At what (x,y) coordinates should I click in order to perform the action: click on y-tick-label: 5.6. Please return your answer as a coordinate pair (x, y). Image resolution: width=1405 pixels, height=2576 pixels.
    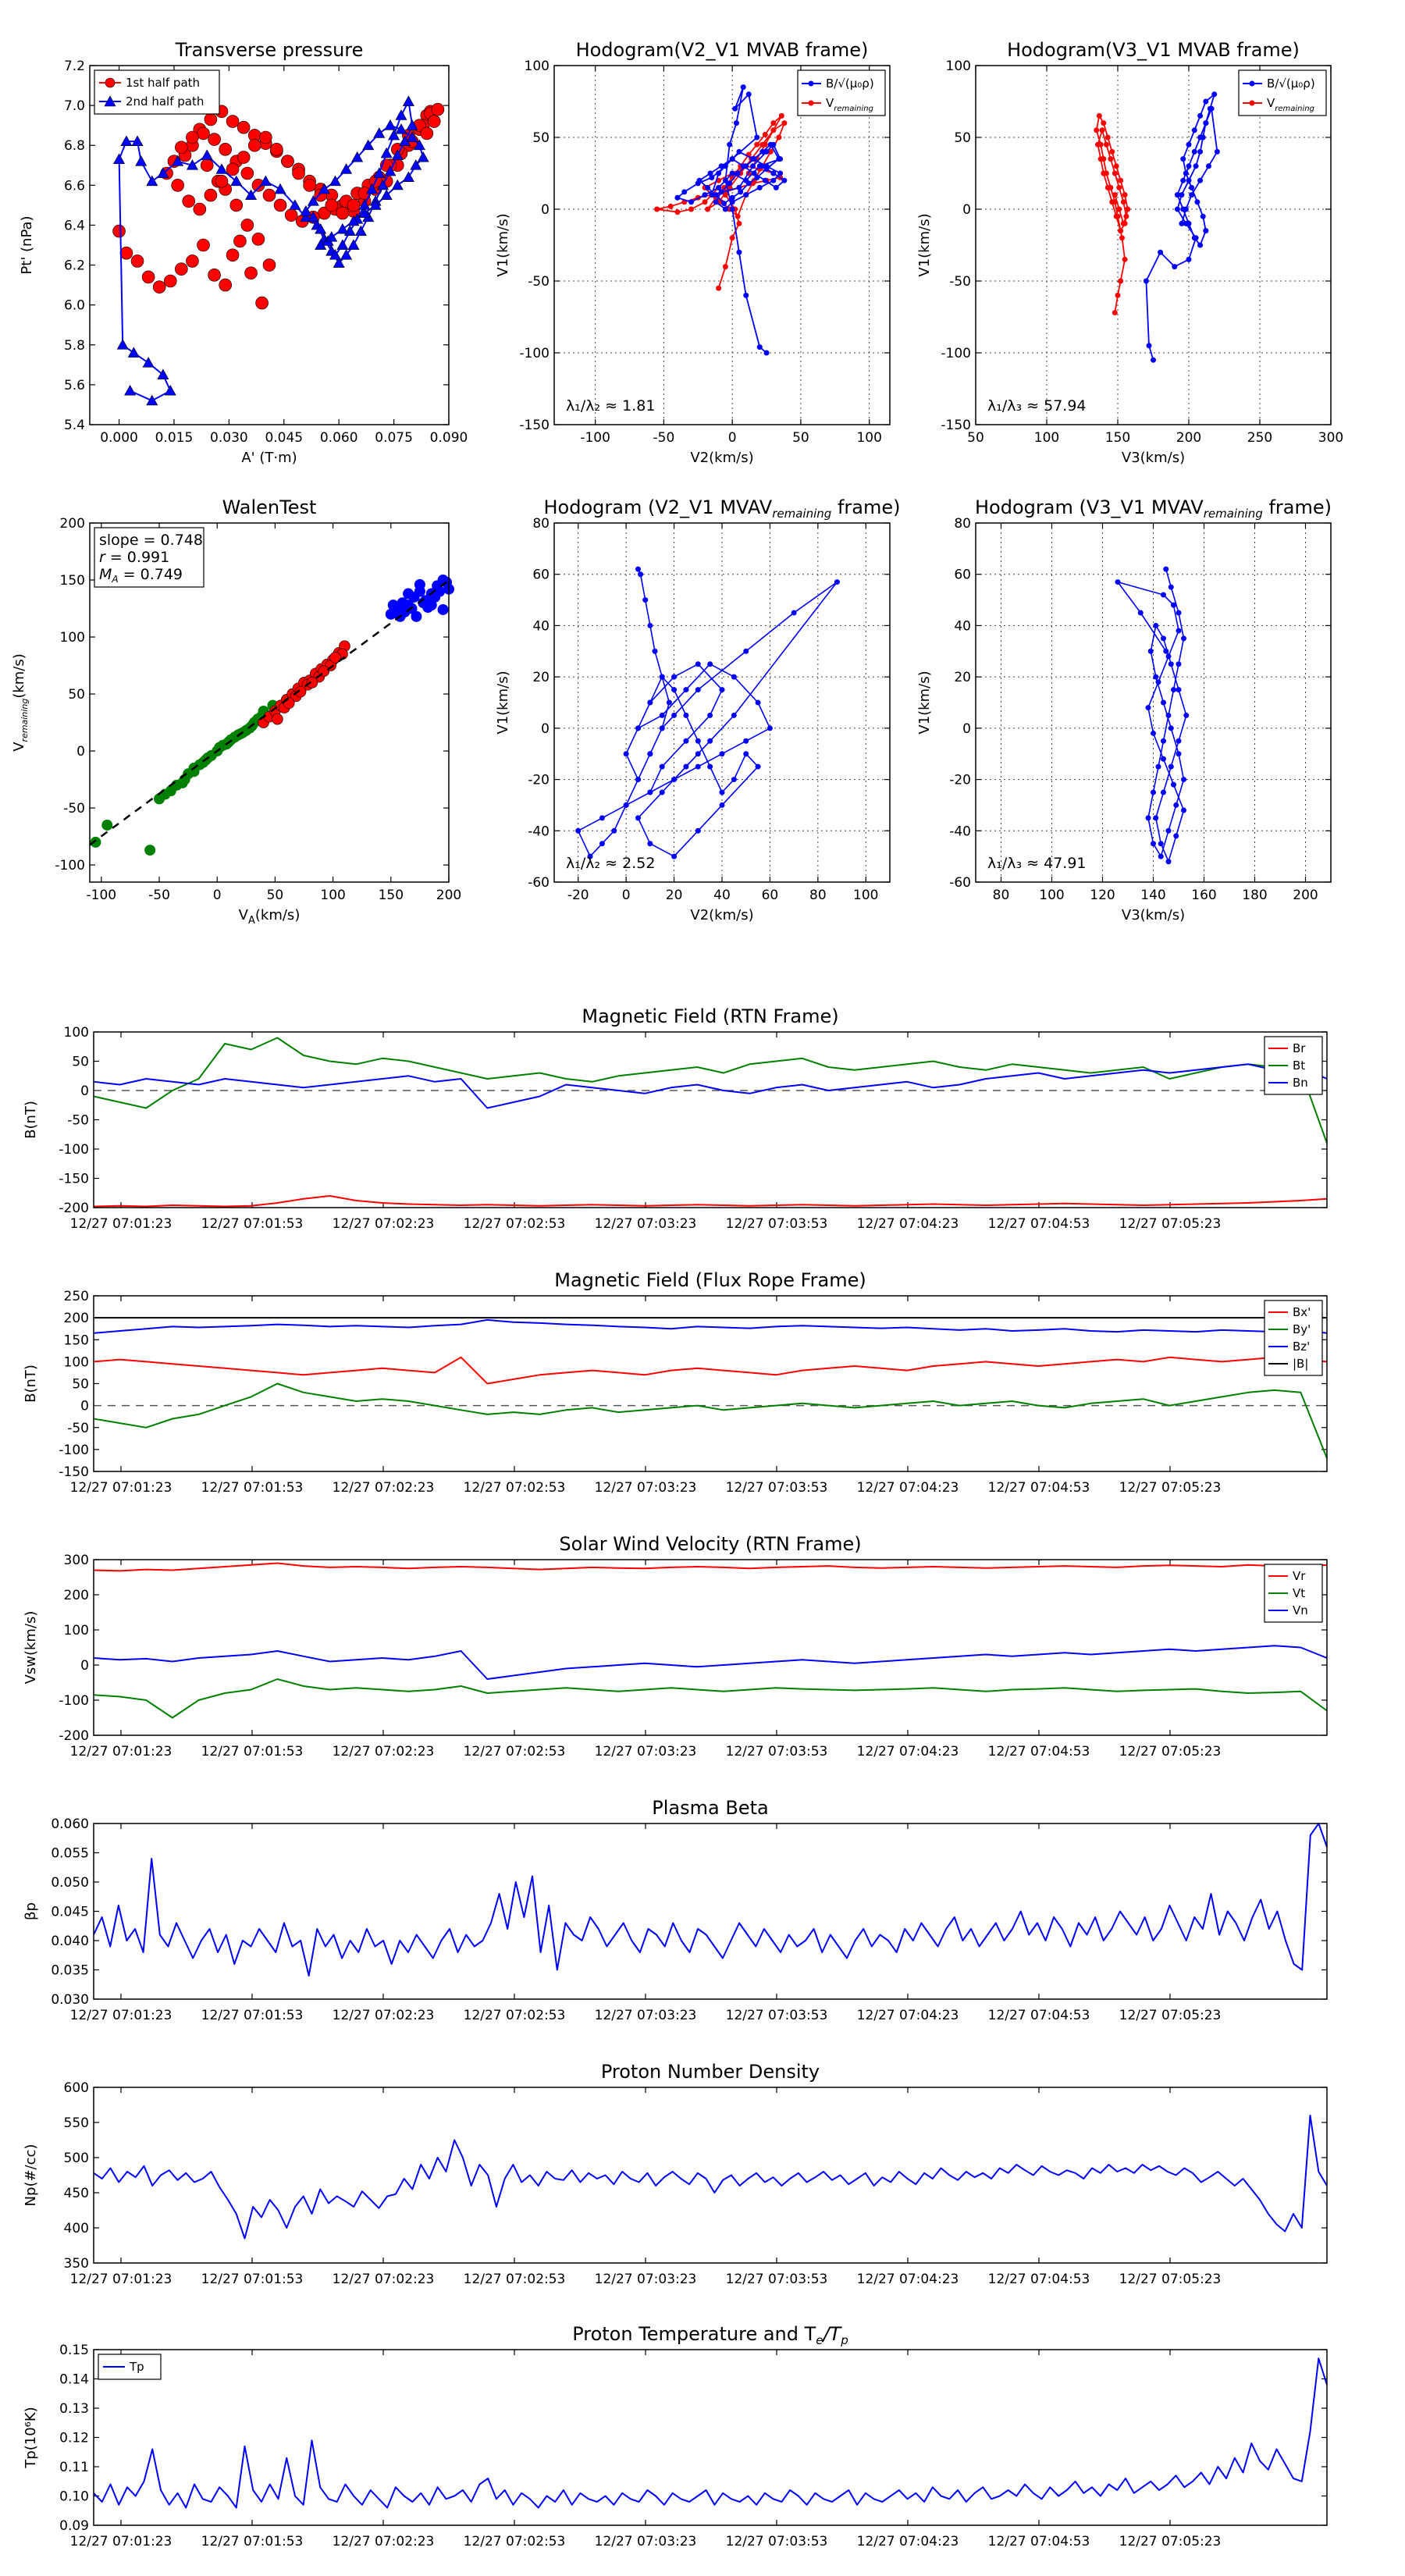
    Looking at the image, I should click on (74, 385).